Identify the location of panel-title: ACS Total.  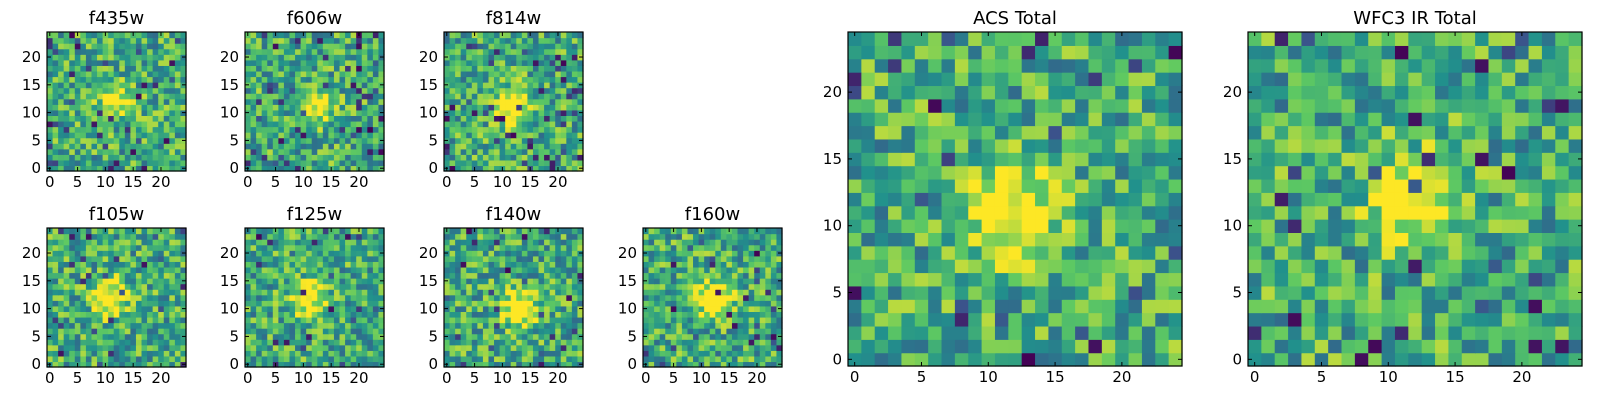
(1015, 18).